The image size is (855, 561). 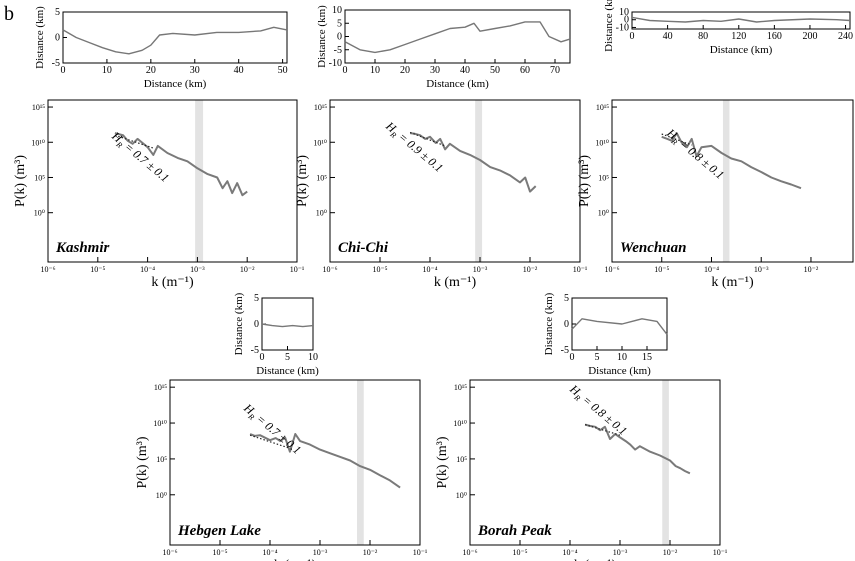 I want to click on panel-label: Chi-Chi, so click(x=363, y=248).